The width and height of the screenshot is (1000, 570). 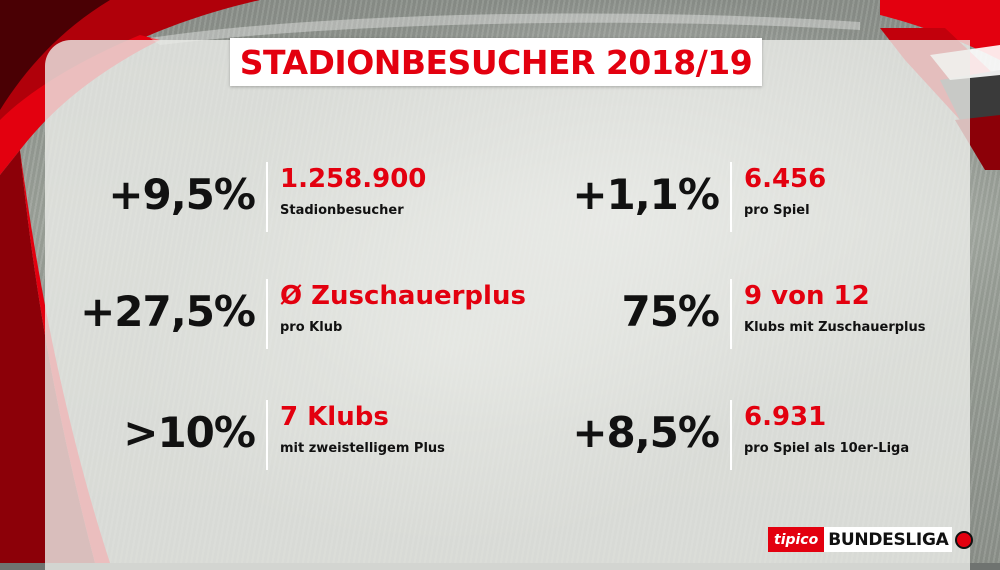 I want to click on title-banner: STADIONBESUCHER 2018/19, so click(x=496, y=62).